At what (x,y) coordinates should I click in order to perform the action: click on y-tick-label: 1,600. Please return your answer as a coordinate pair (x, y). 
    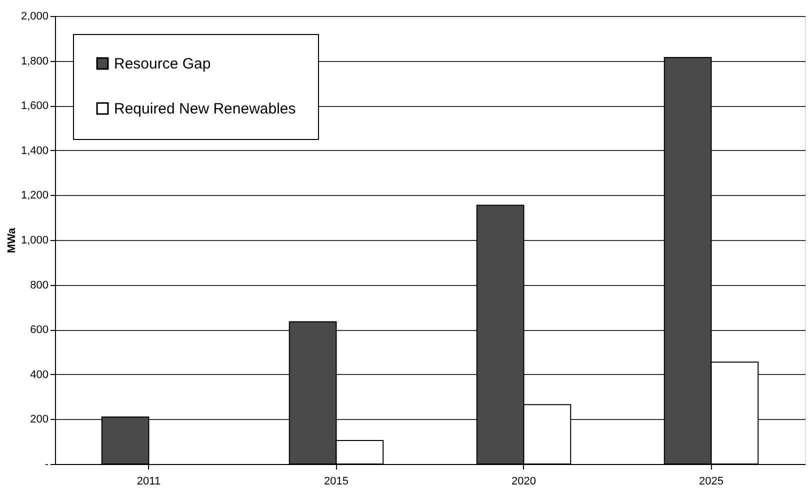
    Looking at the image, I should click on (34, 106).